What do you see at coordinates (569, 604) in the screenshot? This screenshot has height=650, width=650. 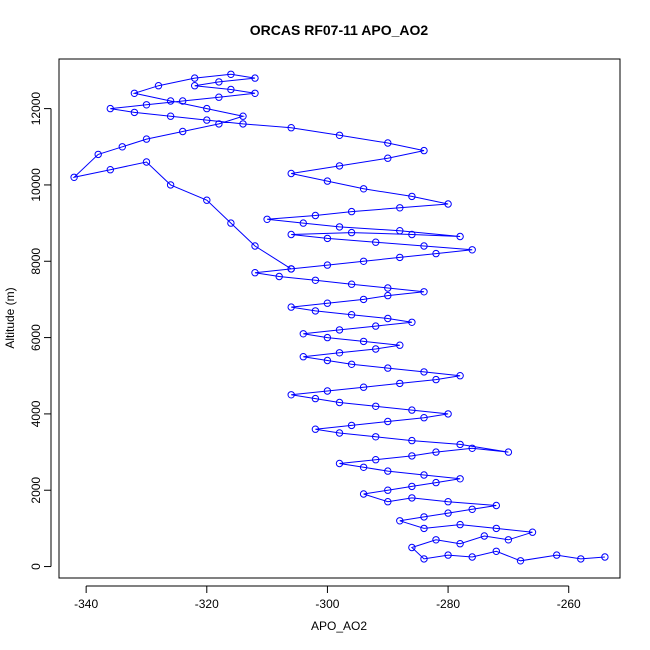 I see `x-tick-label: -260` at bounding box center [569, 604].